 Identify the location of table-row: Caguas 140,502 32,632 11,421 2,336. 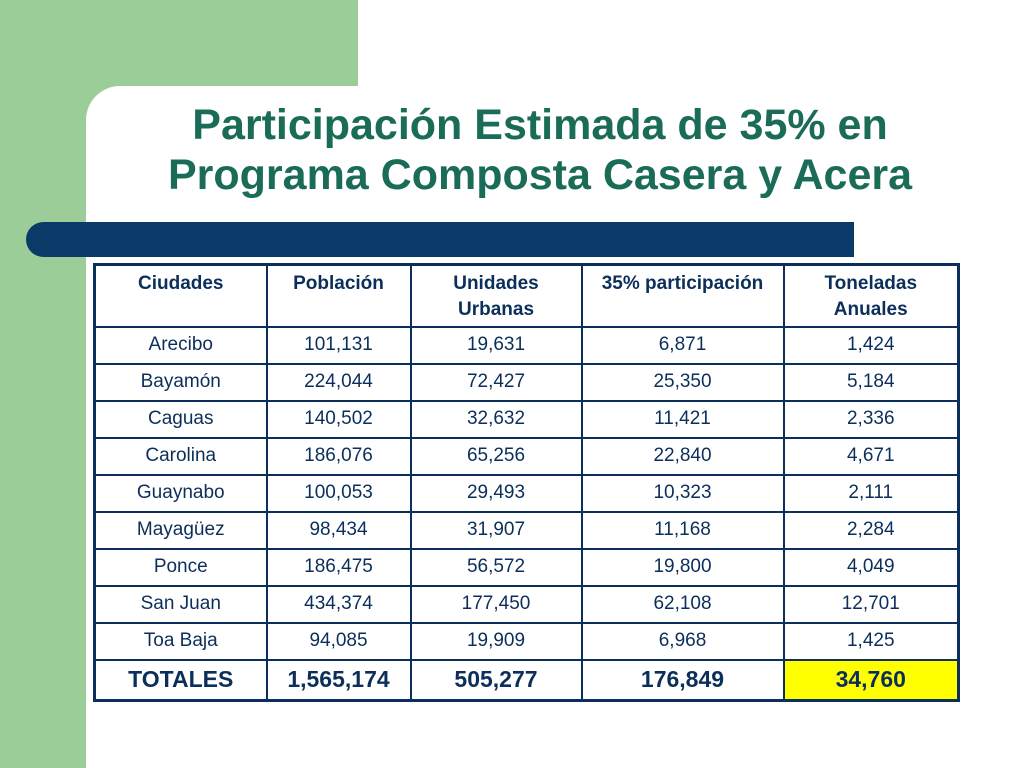
(526, 419).